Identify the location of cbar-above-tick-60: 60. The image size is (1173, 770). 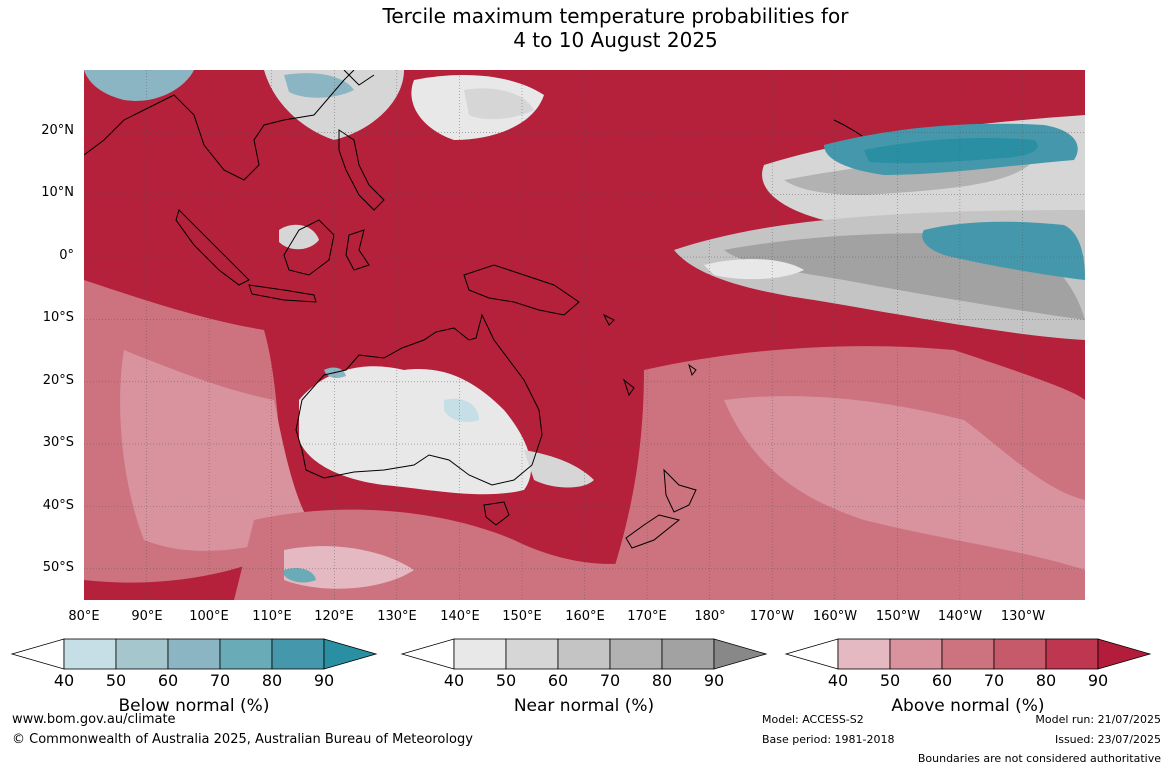
(942, 680).